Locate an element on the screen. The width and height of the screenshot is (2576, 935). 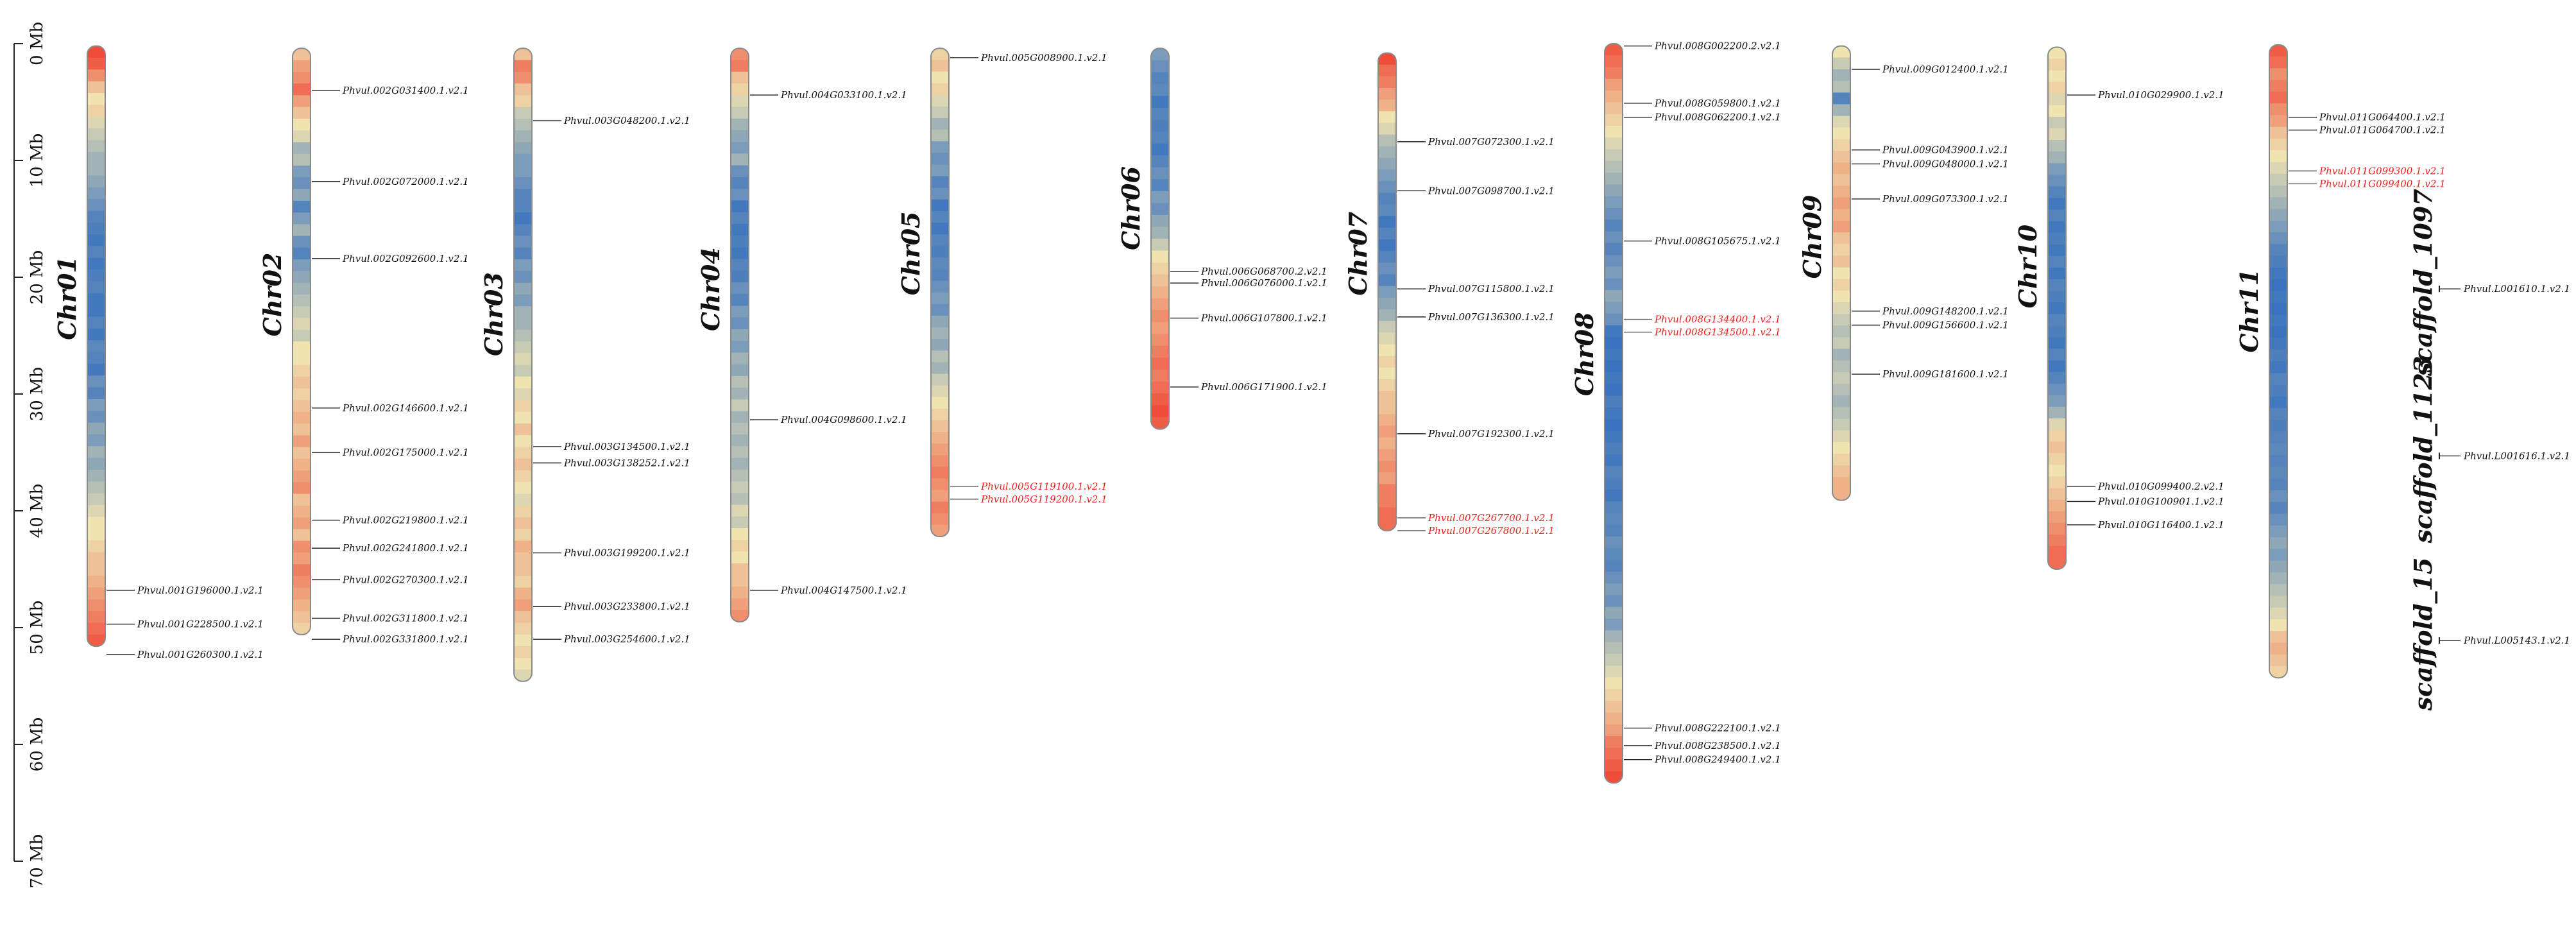
gene-label: Phvul.L001610.1.v2.1 is located at coordinates (2516, 289).